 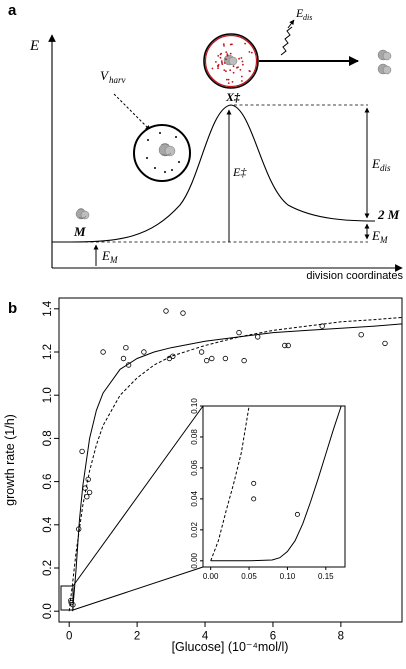 I want to click on energy-axis-label: E, so click(x=34, y=46).